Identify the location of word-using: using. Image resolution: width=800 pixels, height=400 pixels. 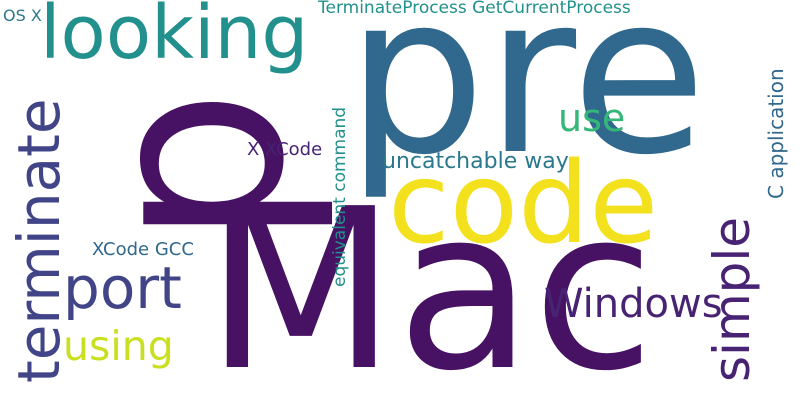
(118, 346).